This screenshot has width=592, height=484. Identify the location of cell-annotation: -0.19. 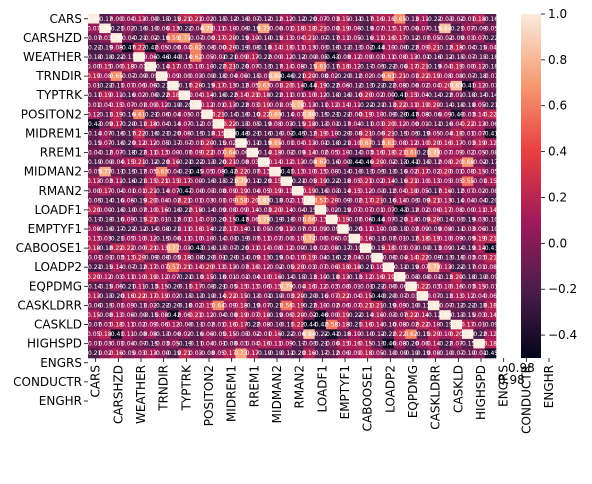
(139, 200).